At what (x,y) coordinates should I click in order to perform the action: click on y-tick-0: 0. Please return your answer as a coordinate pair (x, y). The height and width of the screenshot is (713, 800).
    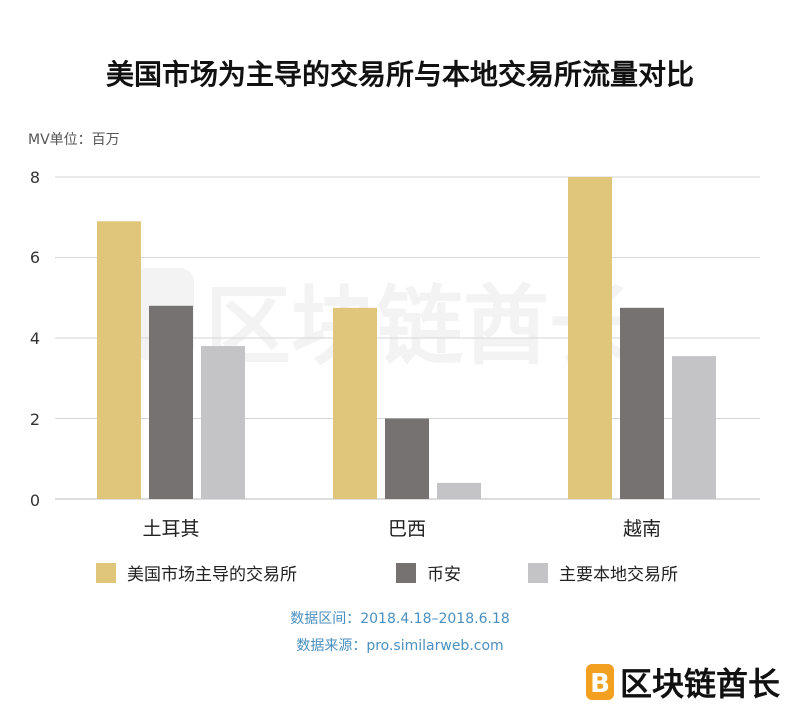
    Looking at the image, I should click on (35, 500).